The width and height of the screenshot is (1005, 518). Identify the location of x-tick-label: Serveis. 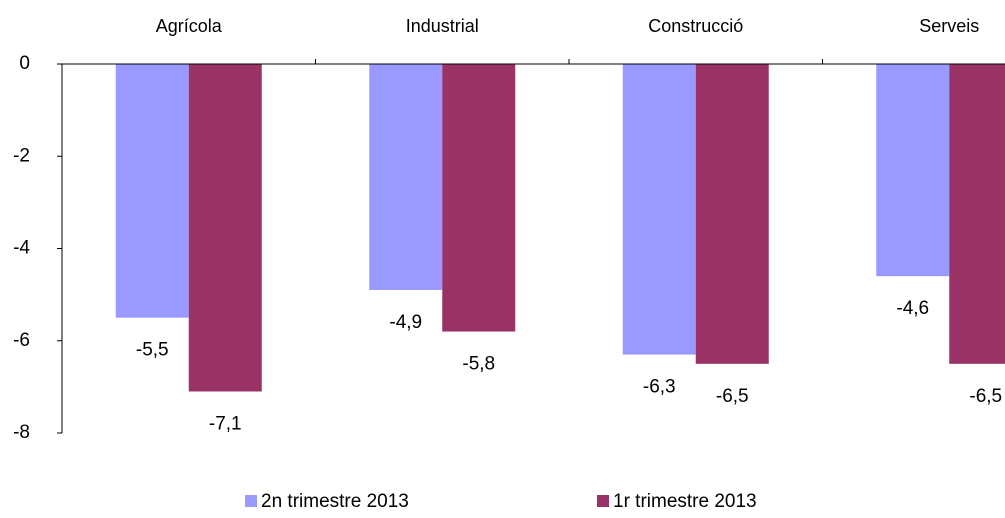
(949, 26).